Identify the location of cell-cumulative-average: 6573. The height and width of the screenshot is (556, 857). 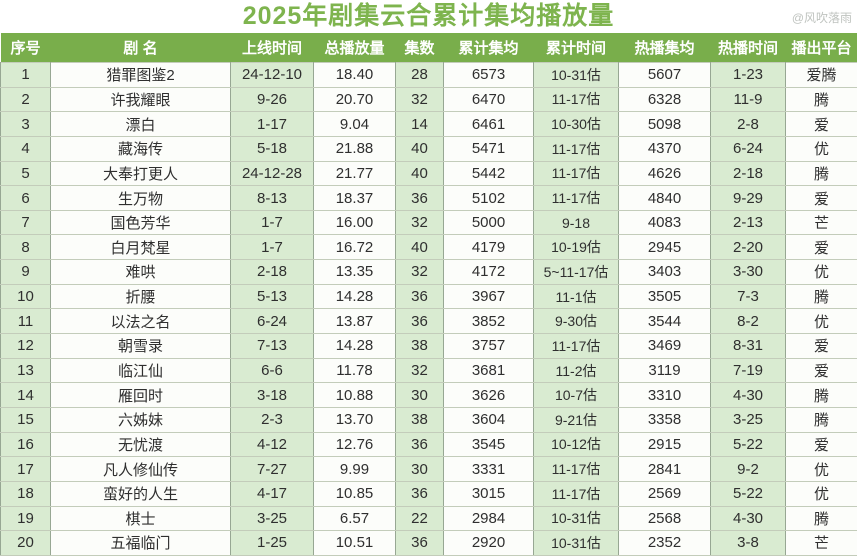
(488, 75).